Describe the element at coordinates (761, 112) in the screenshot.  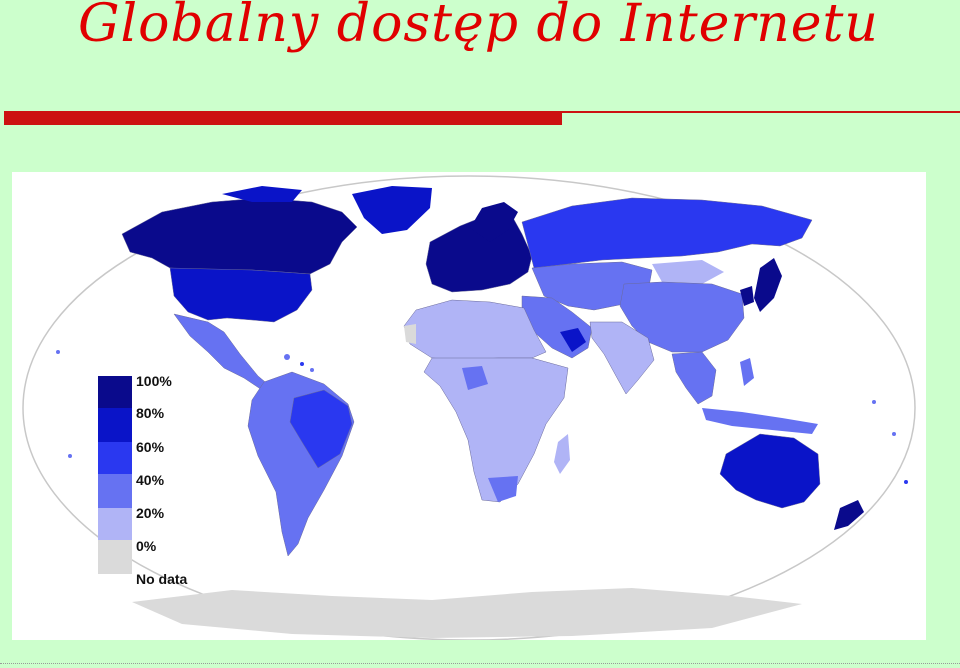
I see `title-underline-thin` at that location.